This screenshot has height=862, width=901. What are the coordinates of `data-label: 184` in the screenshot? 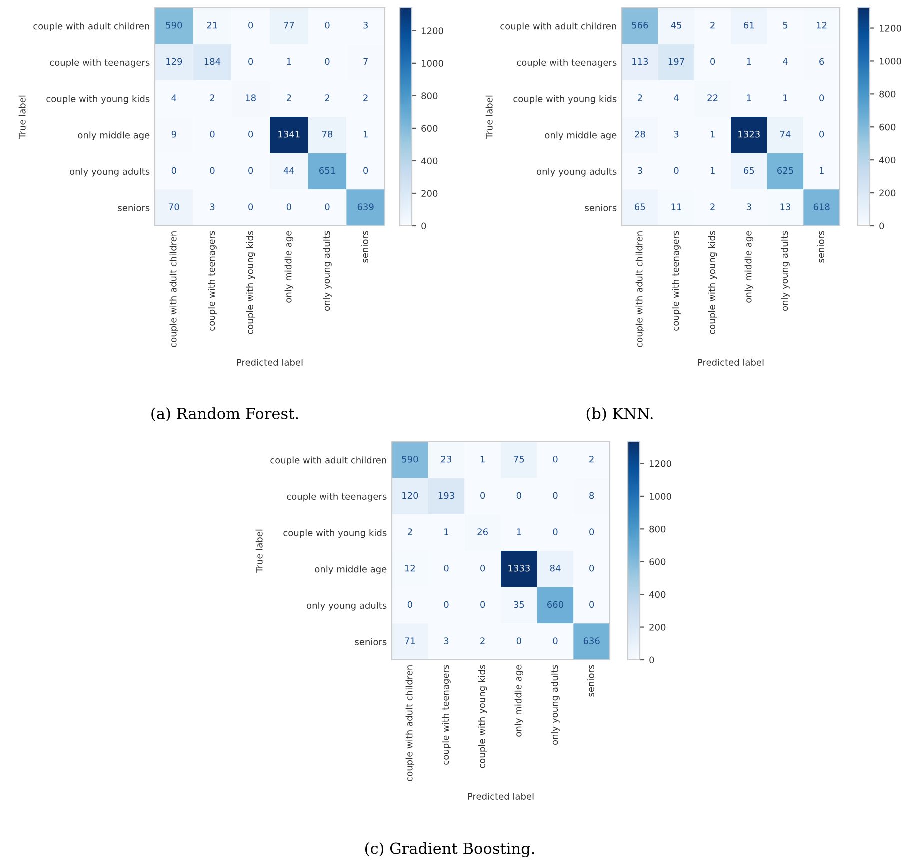 It's located at (212, 62).